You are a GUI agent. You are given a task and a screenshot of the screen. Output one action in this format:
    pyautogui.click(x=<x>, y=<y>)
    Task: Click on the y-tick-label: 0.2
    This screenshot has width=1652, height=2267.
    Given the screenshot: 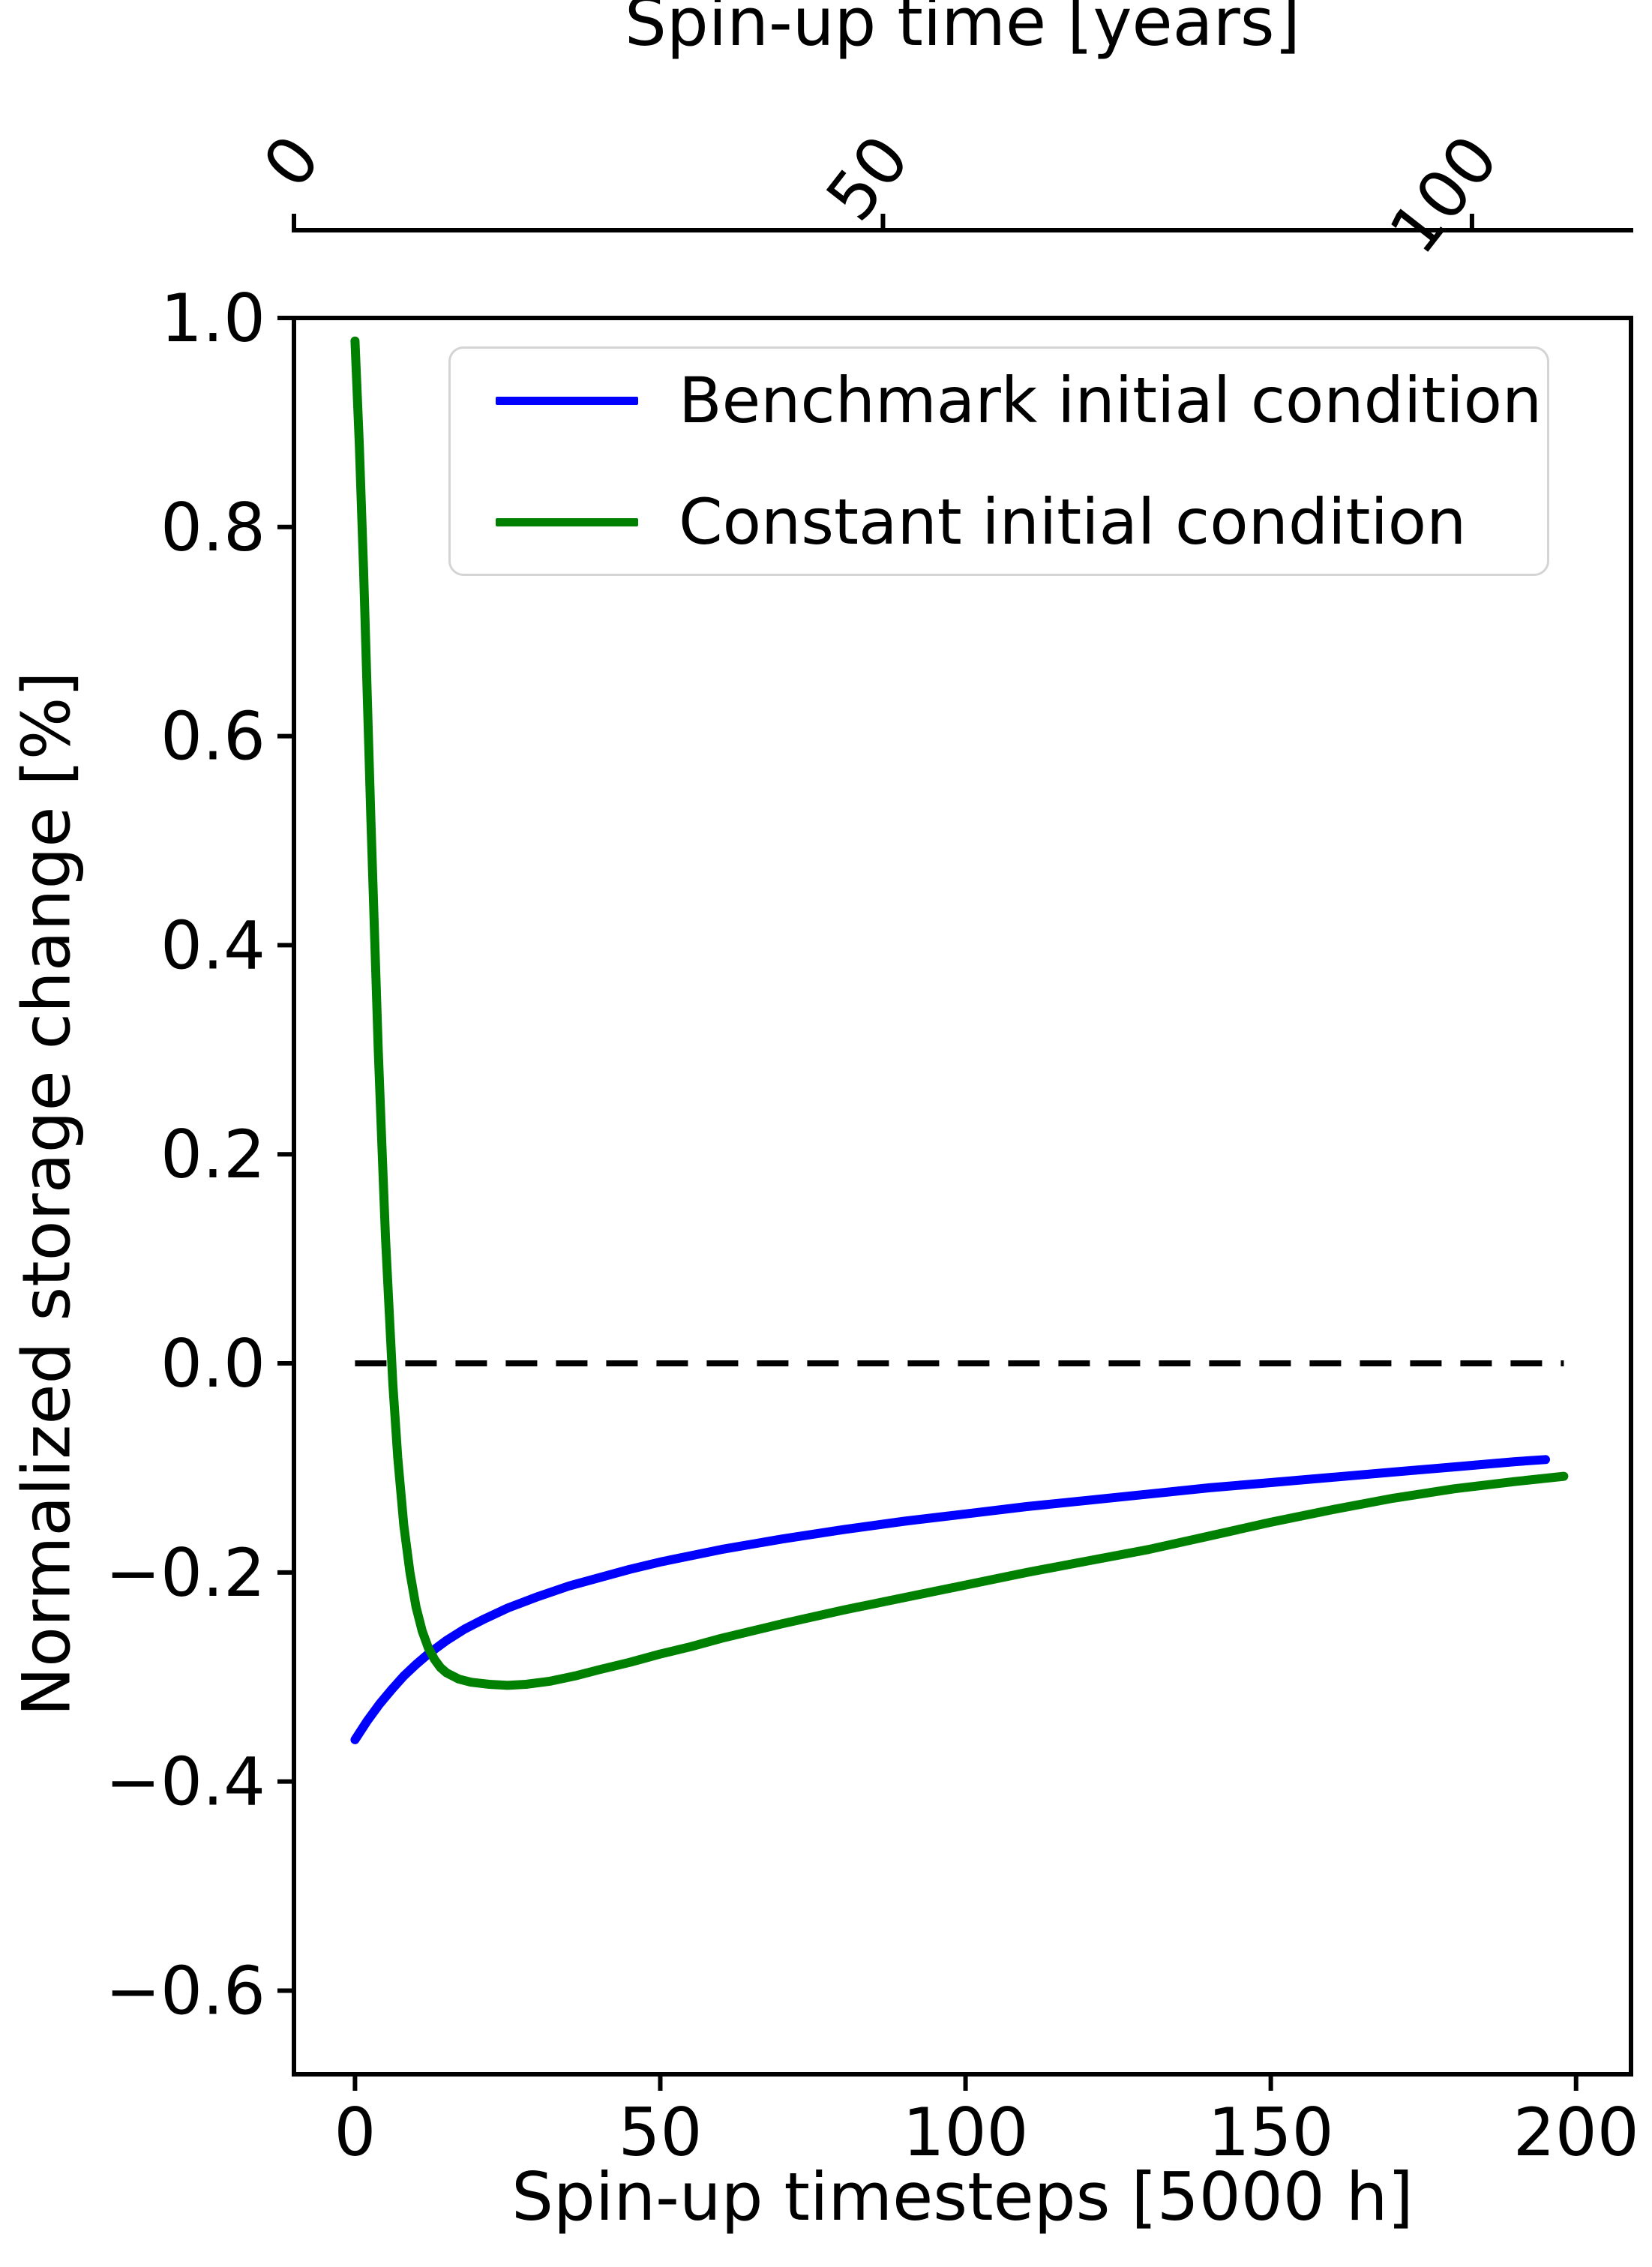 What is the action you would take?
    pyautogui.click(x=212, y=1155)
    